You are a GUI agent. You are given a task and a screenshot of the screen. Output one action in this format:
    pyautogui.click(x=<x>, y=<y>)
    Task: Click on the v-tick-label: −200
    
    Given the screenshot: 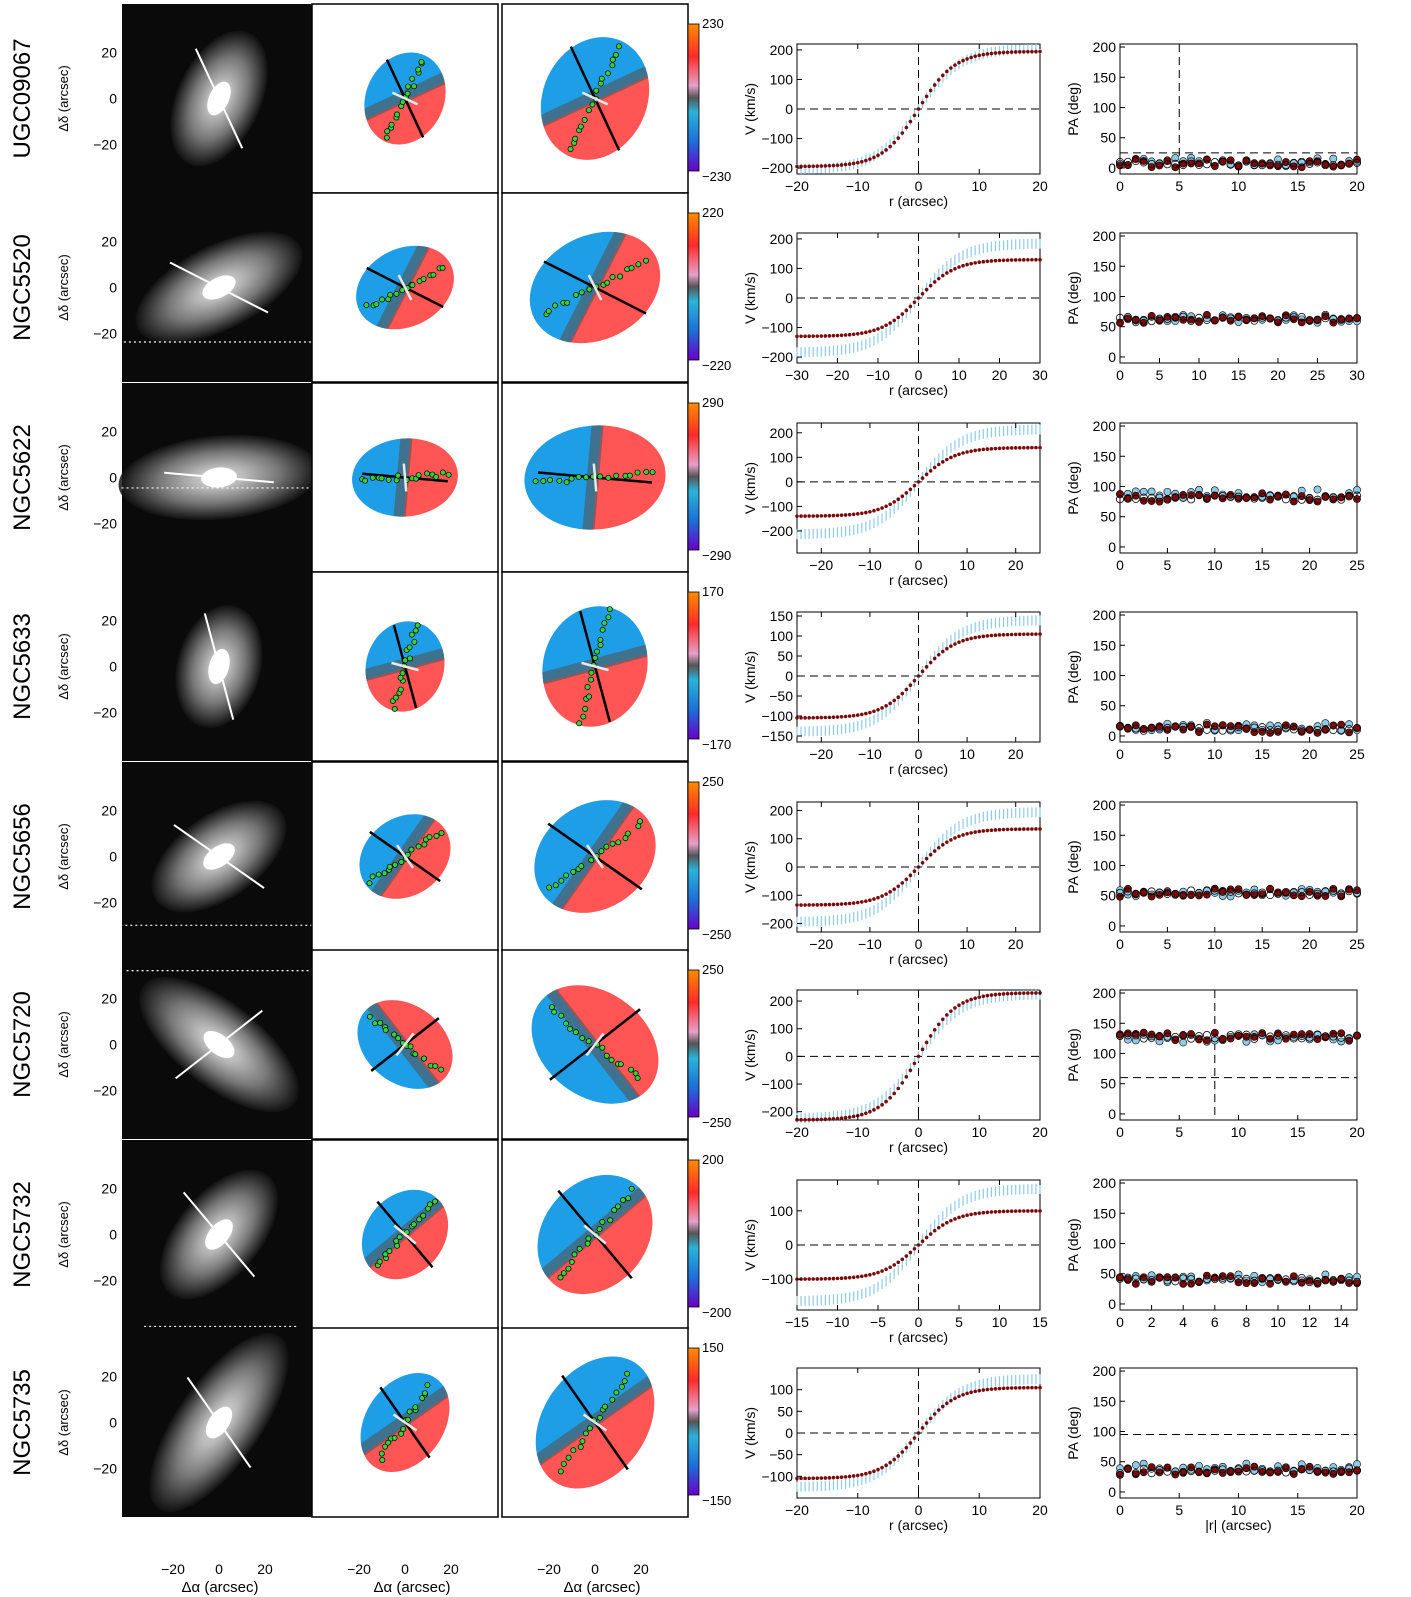 What is the action you would take?
    pyautogui.click(x=777, y=531)
    